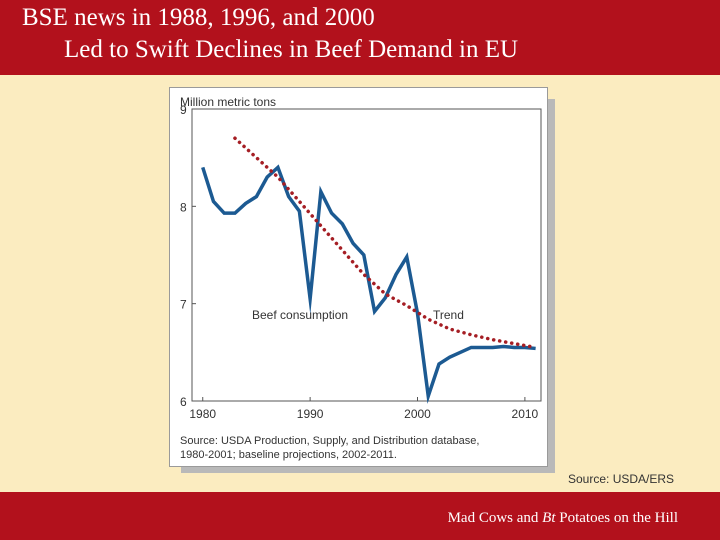 Image resolution: width=720 pixels, height=540 pixels. Describe the element at coordinates (364, 409) in the screenshot. I see `x-ticks: 1980 1990 2000 2010` at that location.